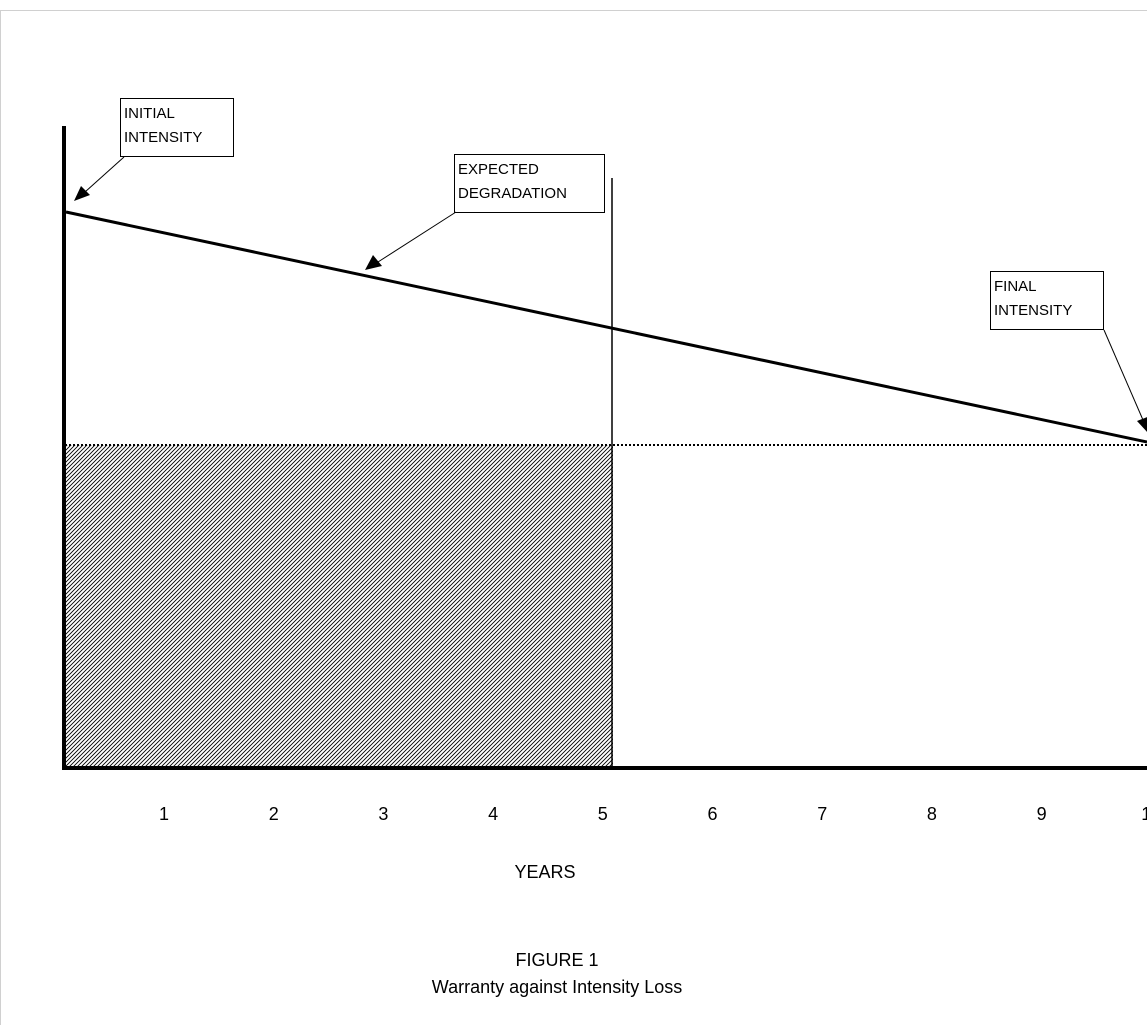 The width and height of the screenshot is (1147, 1025). Describe the element at coordinates (498, 169) in the screenshot. I see `expected-degradation-label-line1: EXPECTED` at that location.